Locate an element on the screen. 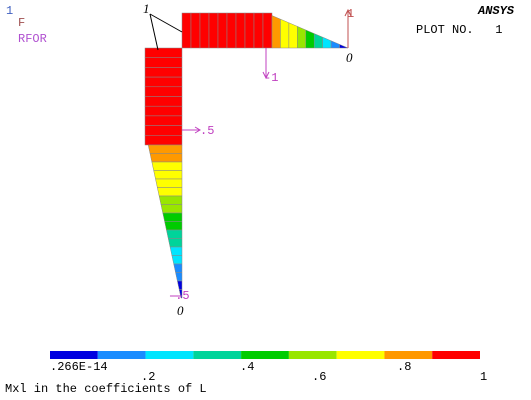 The height and width of the screenshot is (400, 531). legend-label: .4 is located at coordinates (247, 367).